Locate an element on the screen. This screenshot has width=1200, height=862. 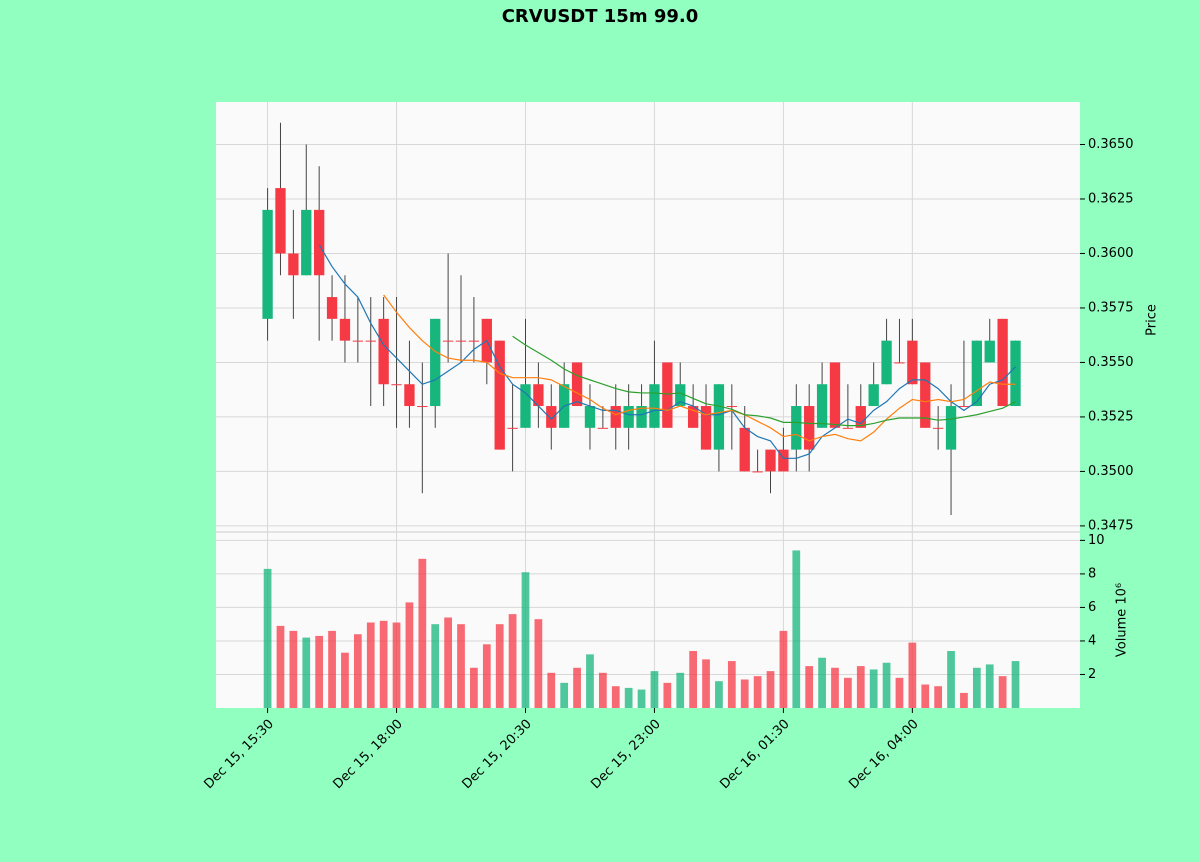
x-tick-label: Dec 15, 15:30 is located at coordinates (239, 754).